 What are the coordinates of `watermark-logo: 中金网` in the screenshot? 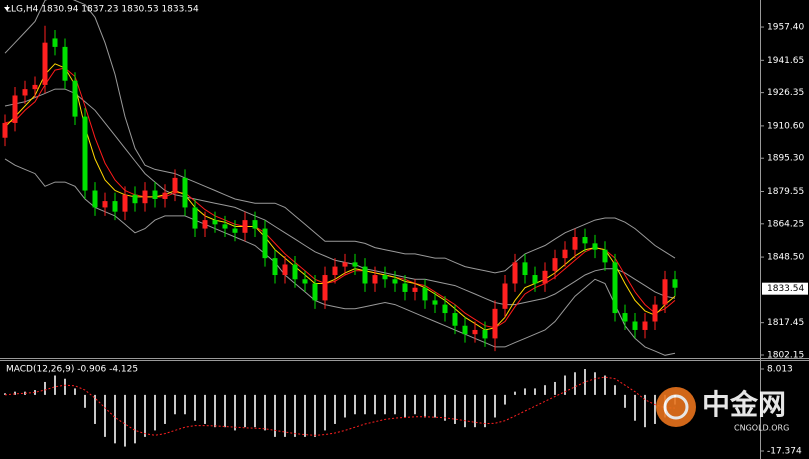 It's located at (744, 404).